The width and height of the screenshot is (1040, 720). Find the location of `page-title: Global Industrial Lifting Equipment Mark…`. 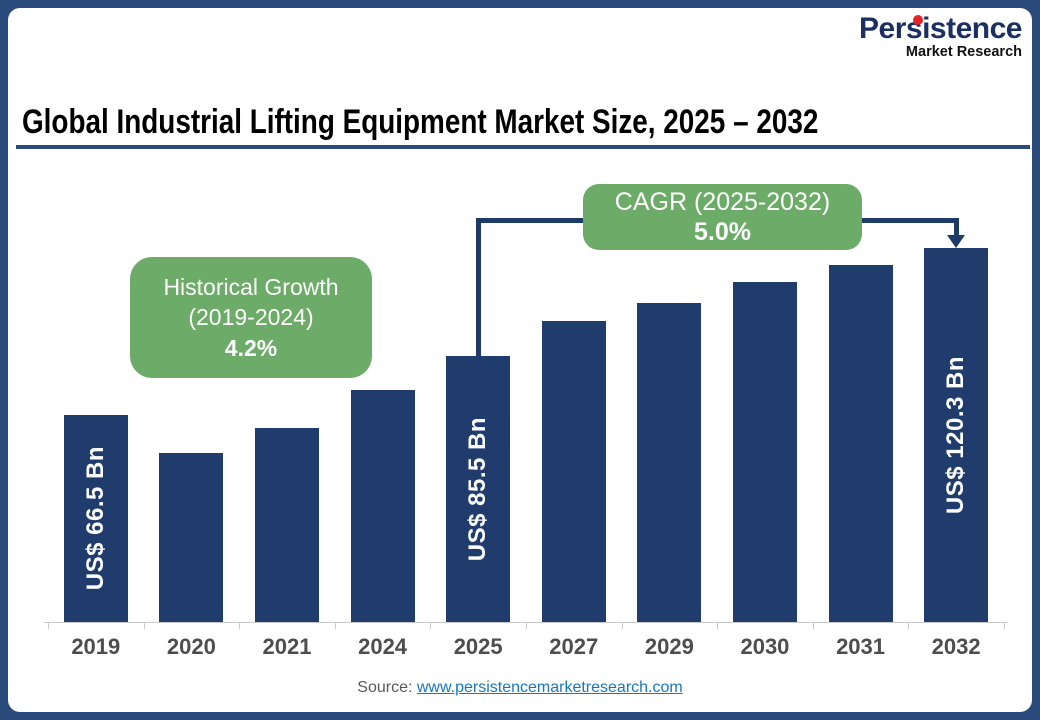

page-title: Global Industrial Lifting Equipment Mark… is located at coordinates (420, 122).